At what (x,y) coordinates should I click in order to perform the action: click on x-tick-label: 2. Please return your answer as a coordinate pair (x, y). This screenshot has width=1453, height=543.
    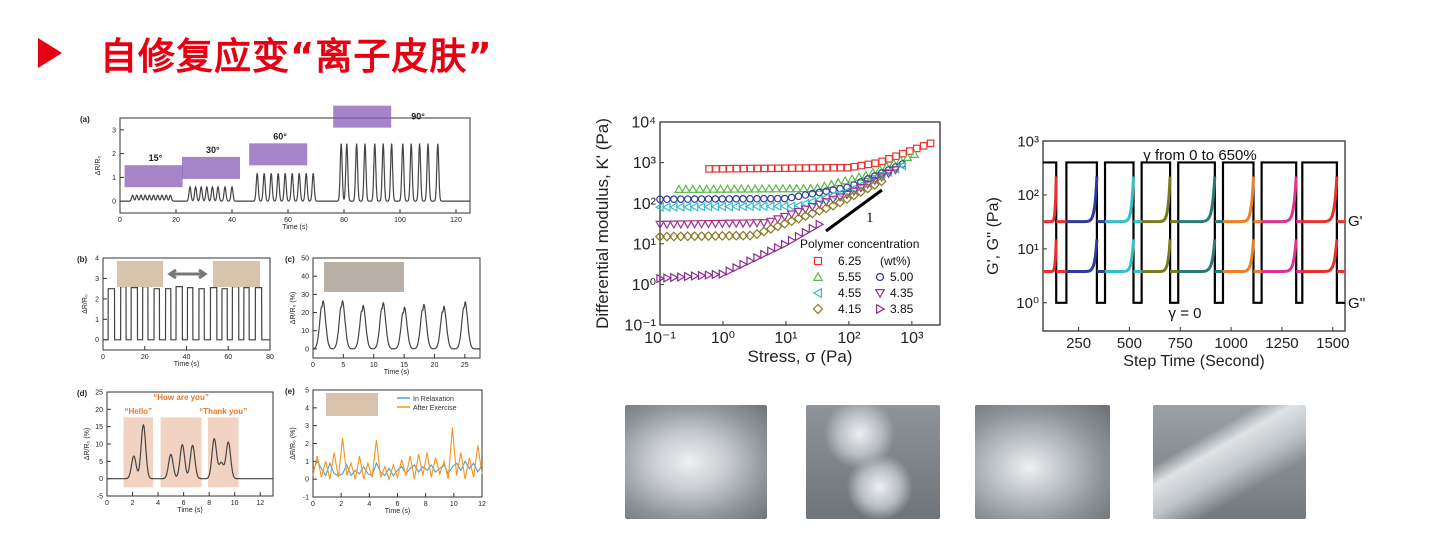
    Looking at the image, I should click on (133, 503).